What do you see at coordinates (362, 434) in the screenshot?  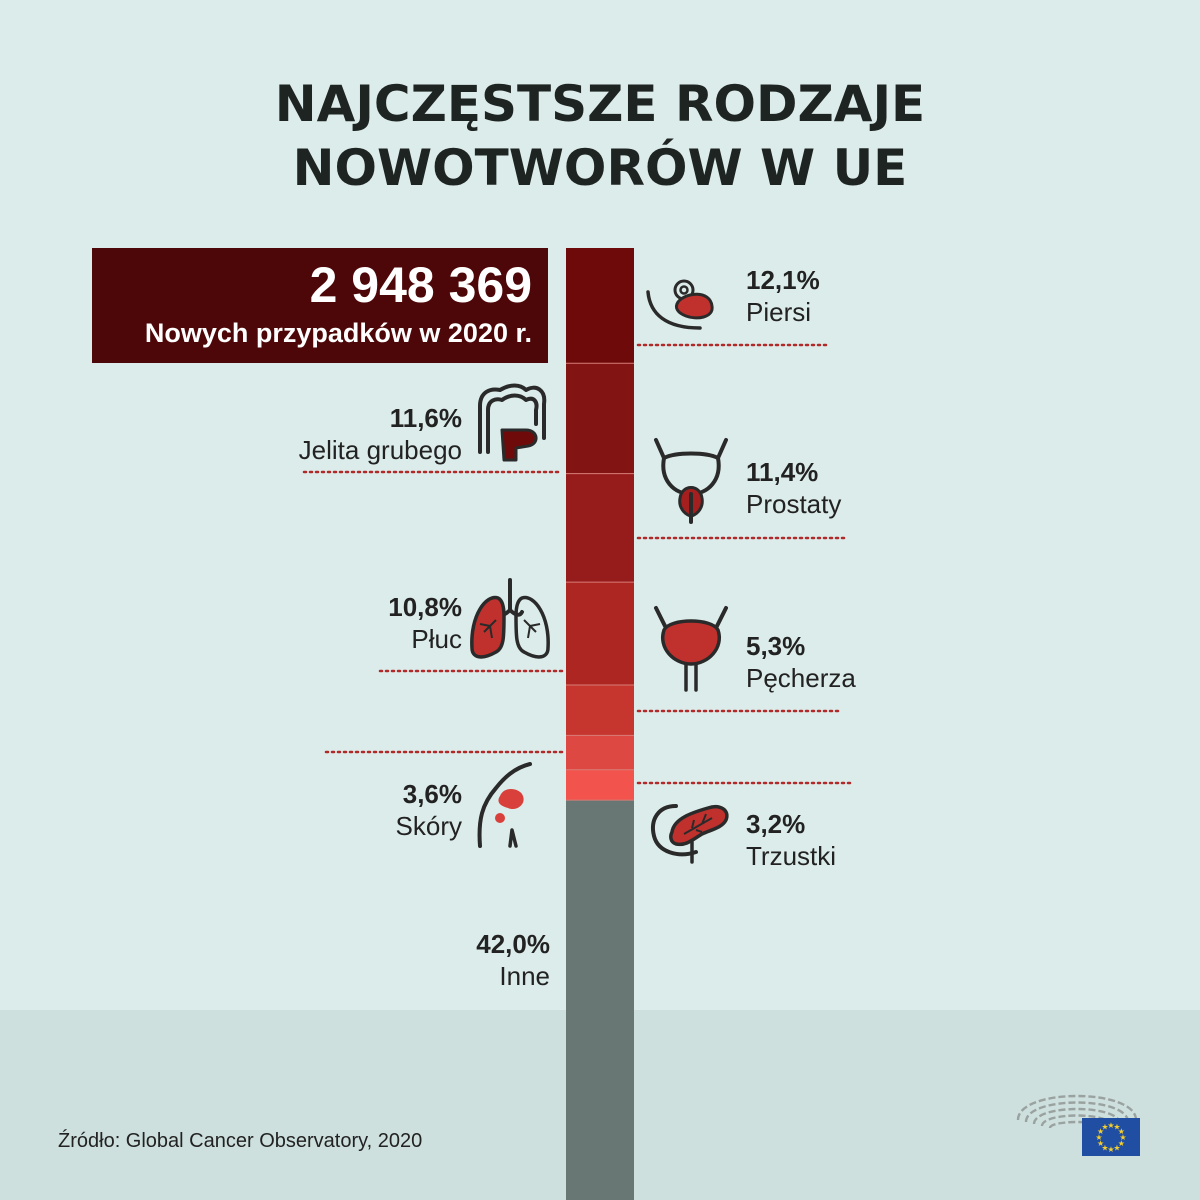 I see `label-jelita: 11,6% Jelita grubego` at bounding box center [362, 434].